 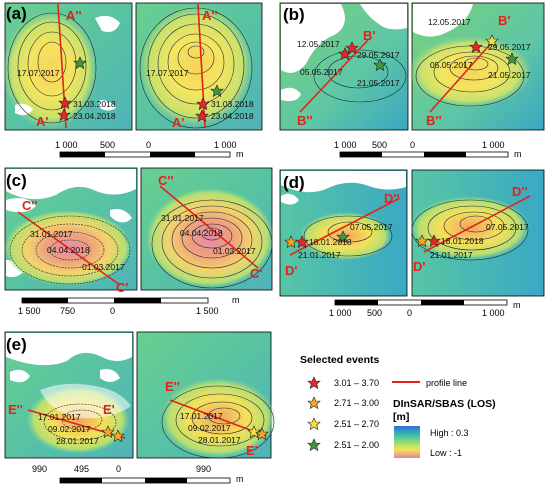 What do you see at coordinates (378, 83) in the screenshot?
I see `event-date-b-left-3: 21.05.2017` at bounding box center [378, 83].